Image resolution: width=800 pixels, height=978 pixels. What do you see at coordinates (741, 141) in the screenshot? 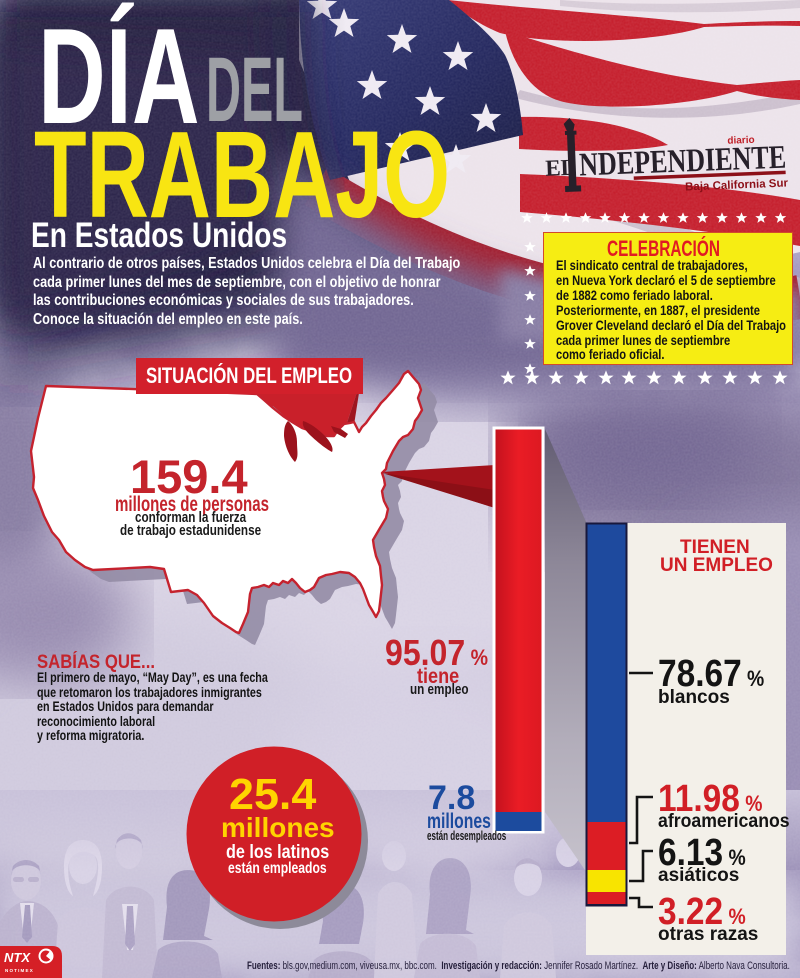
I see `svg-text: diario` at bounding box center [741, 141].